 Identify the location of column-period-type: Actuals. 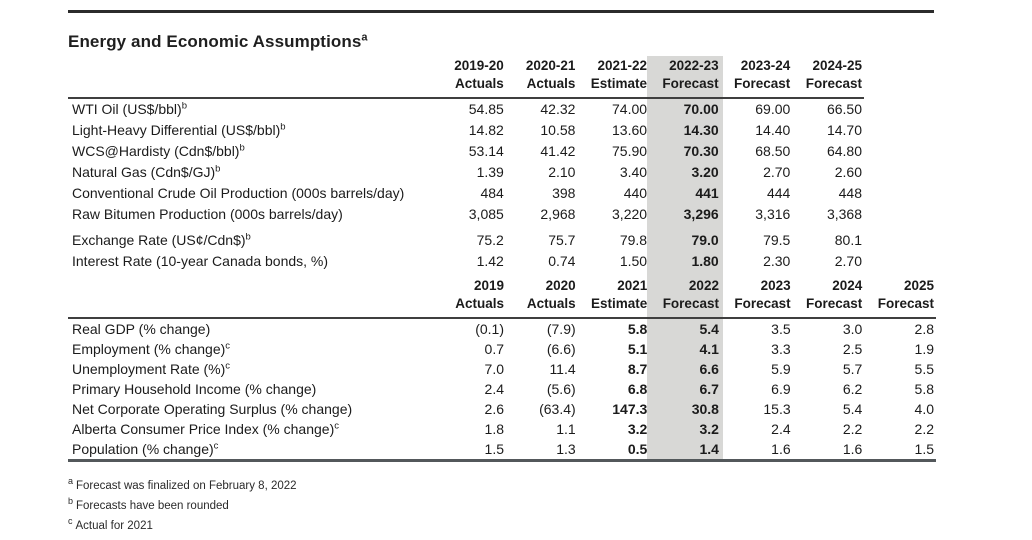
(551, 83).